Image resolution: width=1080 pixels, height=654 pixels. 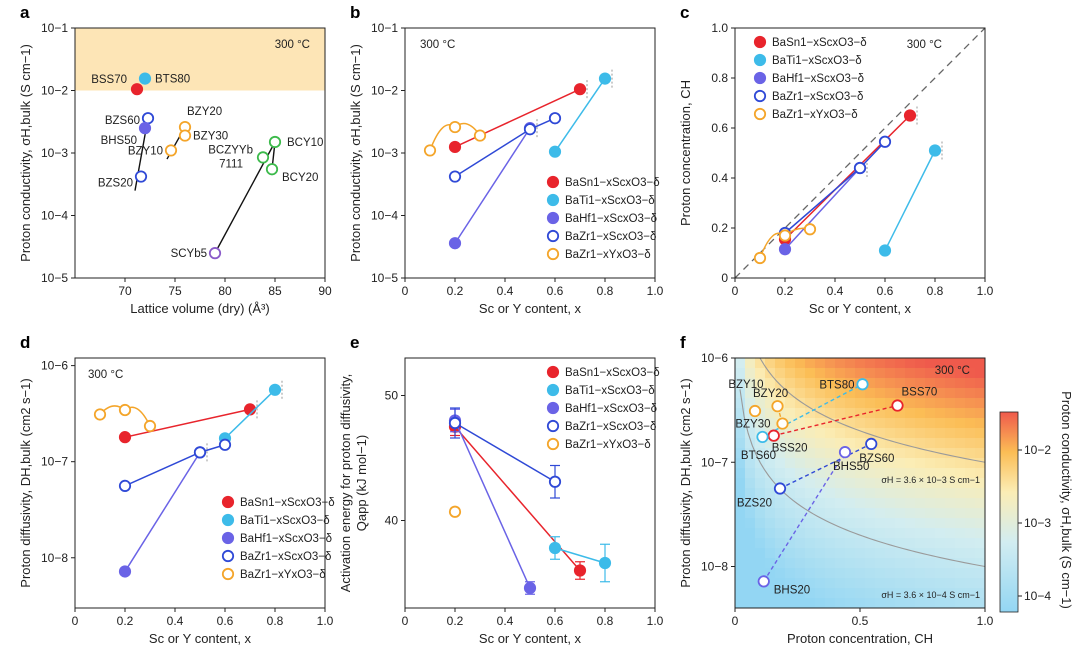 What do you see at coordinates (817, 61) in the screenshot?
I see `legend-label: BaTi1−xScxO3−δ` at bounding box center [817, 61].